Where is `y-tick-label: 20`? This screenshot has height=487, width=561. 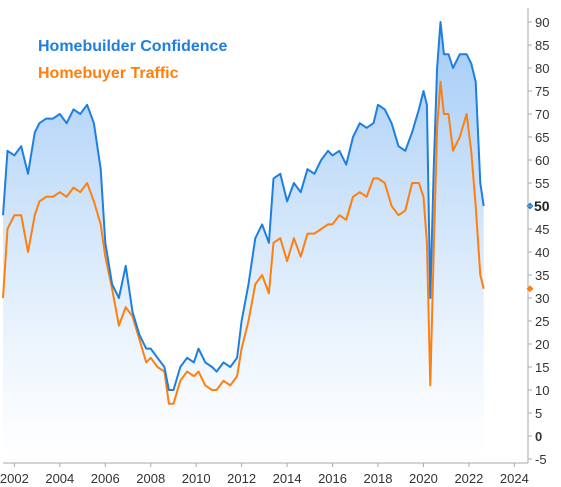 y-tick-label: 20 is located at coordinates (542, 344).